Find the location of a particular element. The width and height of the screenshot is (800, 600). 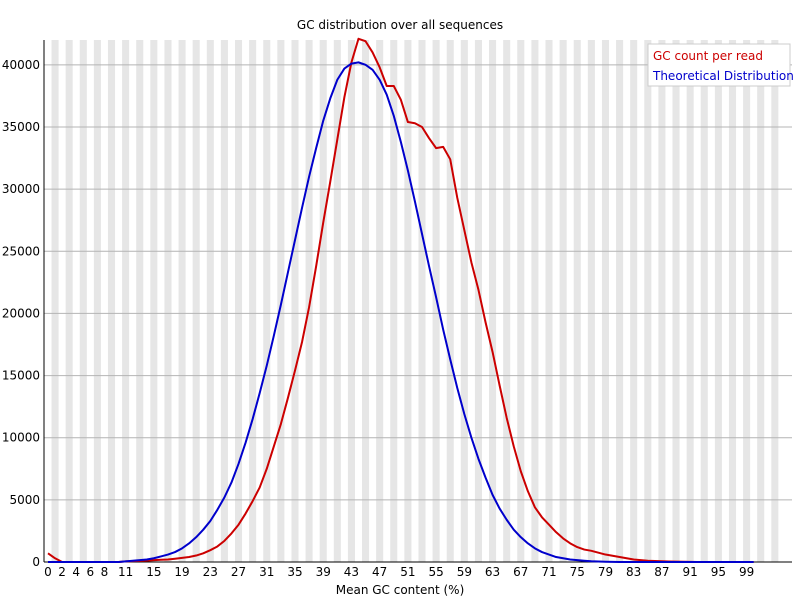

x-tick-label: 19 is located at coordinates (181, 572).